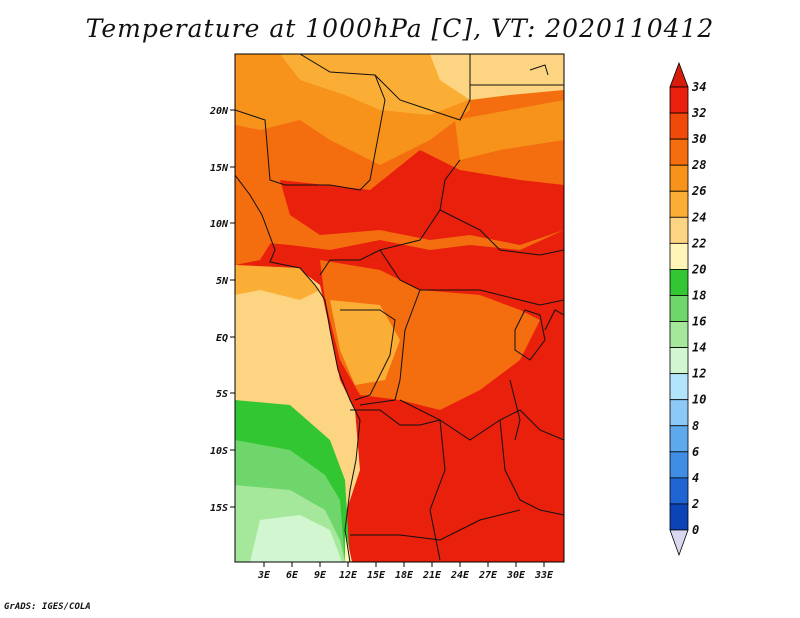  What do you see at coordinates (699, 374) in the screenshot?
I see `colorbar-label: 12` at bounding box center [699, 374].